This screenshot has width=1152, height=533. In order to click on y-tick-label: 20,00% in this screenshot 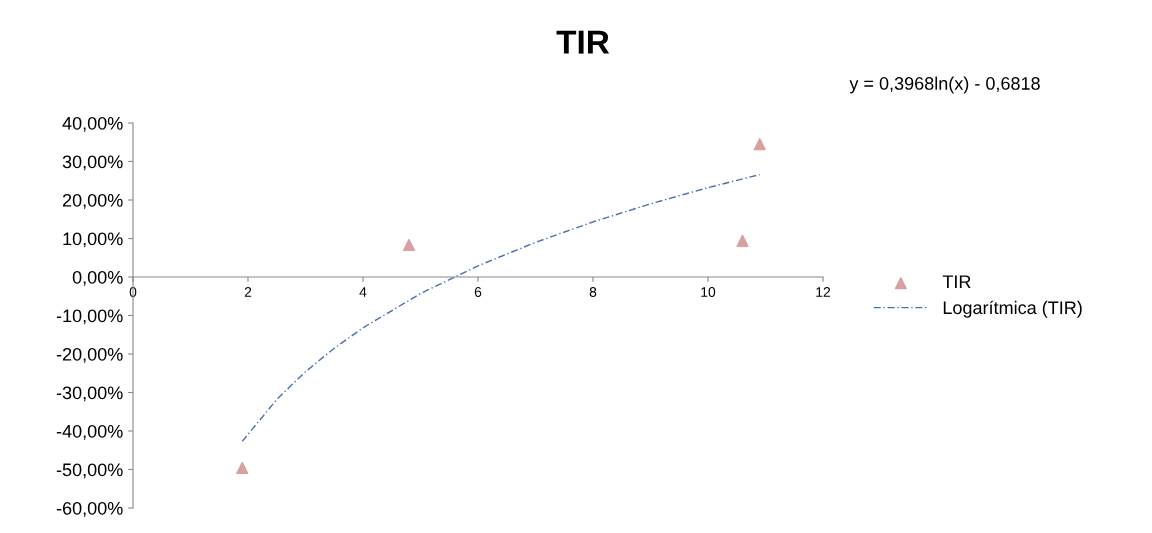, I will do `click(92, 201)`.